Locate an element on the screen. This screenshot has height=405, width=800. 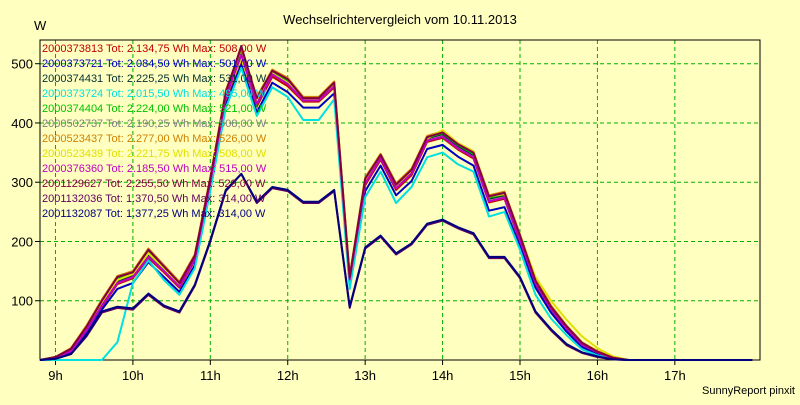
x-tick-label: 17h is located at coordinates (675, 375).